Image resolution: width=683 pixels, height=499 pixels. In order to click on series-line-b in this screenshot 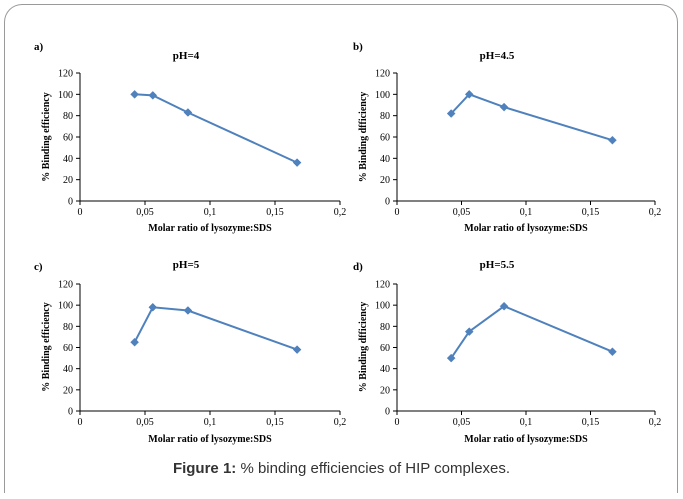, I will do `click(531, 117)`.